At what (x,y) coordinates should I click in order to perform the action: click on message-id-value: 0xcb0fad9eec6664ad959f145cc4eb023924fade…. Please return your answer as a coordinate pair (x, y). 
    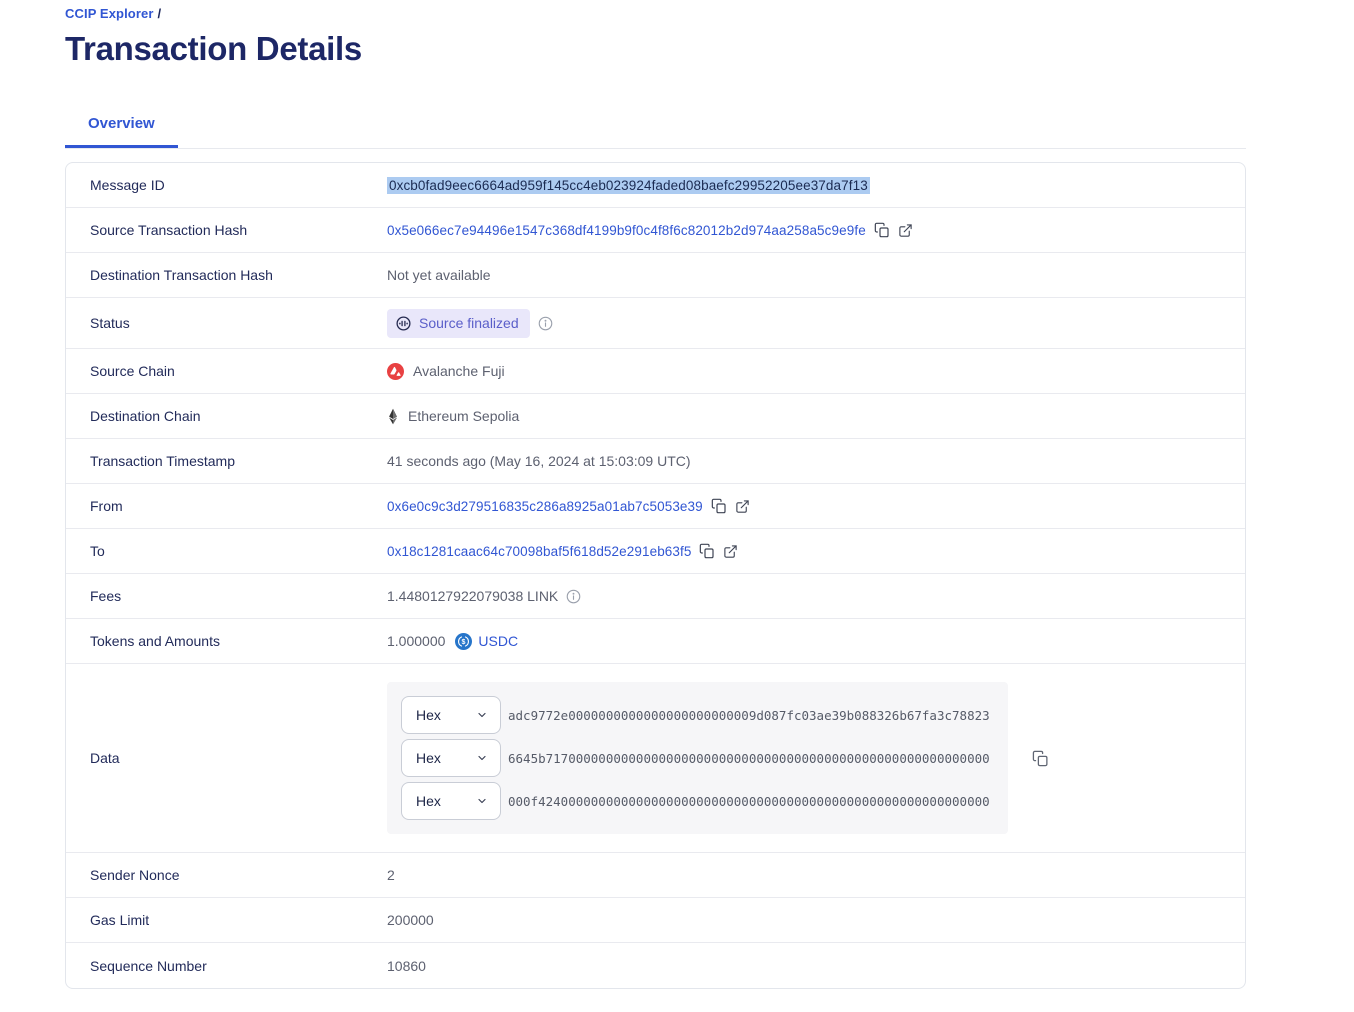
    Looking at the image, I should click on (628, 185).